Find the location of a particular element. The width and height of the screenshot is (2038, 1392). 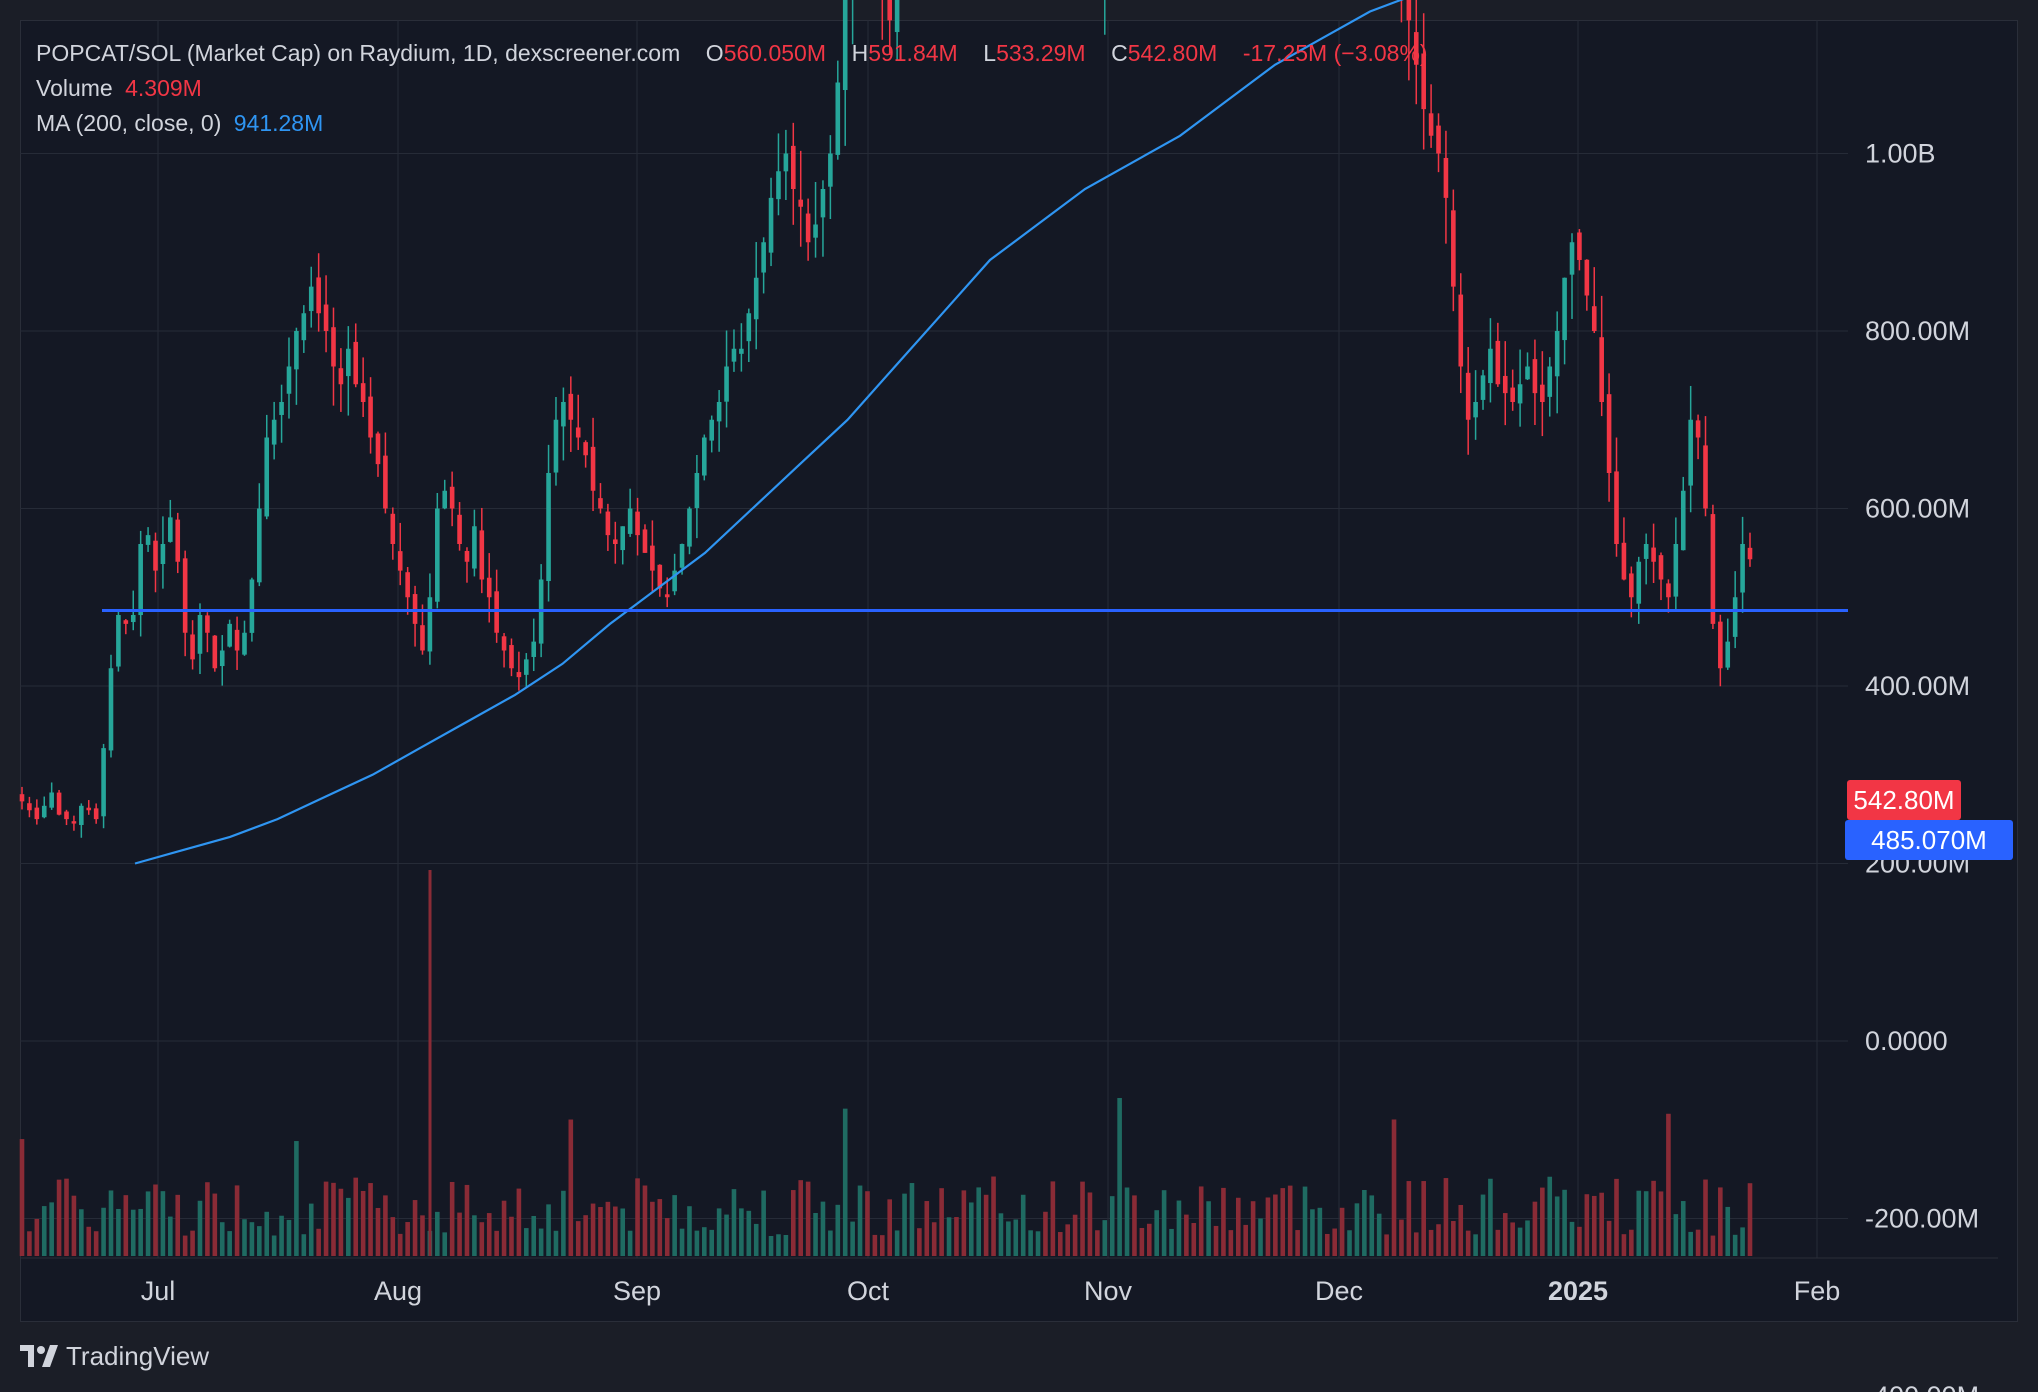

legend-change: -17.25M (−3.08%) is located at coordinates (1335, 53).